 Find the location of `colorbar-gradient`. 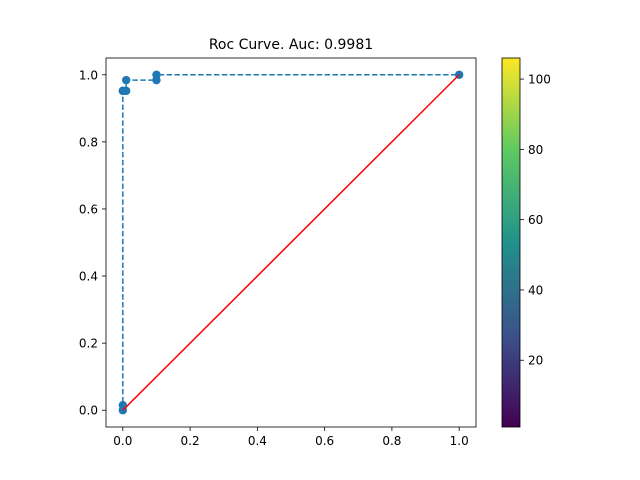

colorbar-gradient is located at coordinates (511, 242).